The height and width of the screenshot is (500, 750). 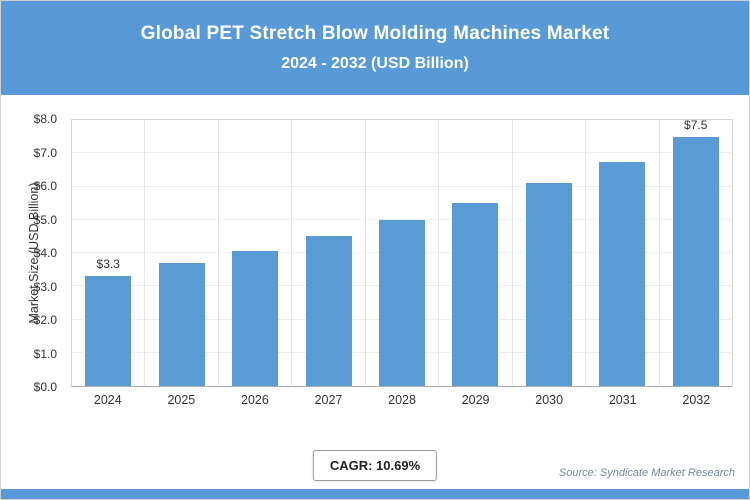 I want to click on bar-value-label: $3.3, so click(x=108, y=264).